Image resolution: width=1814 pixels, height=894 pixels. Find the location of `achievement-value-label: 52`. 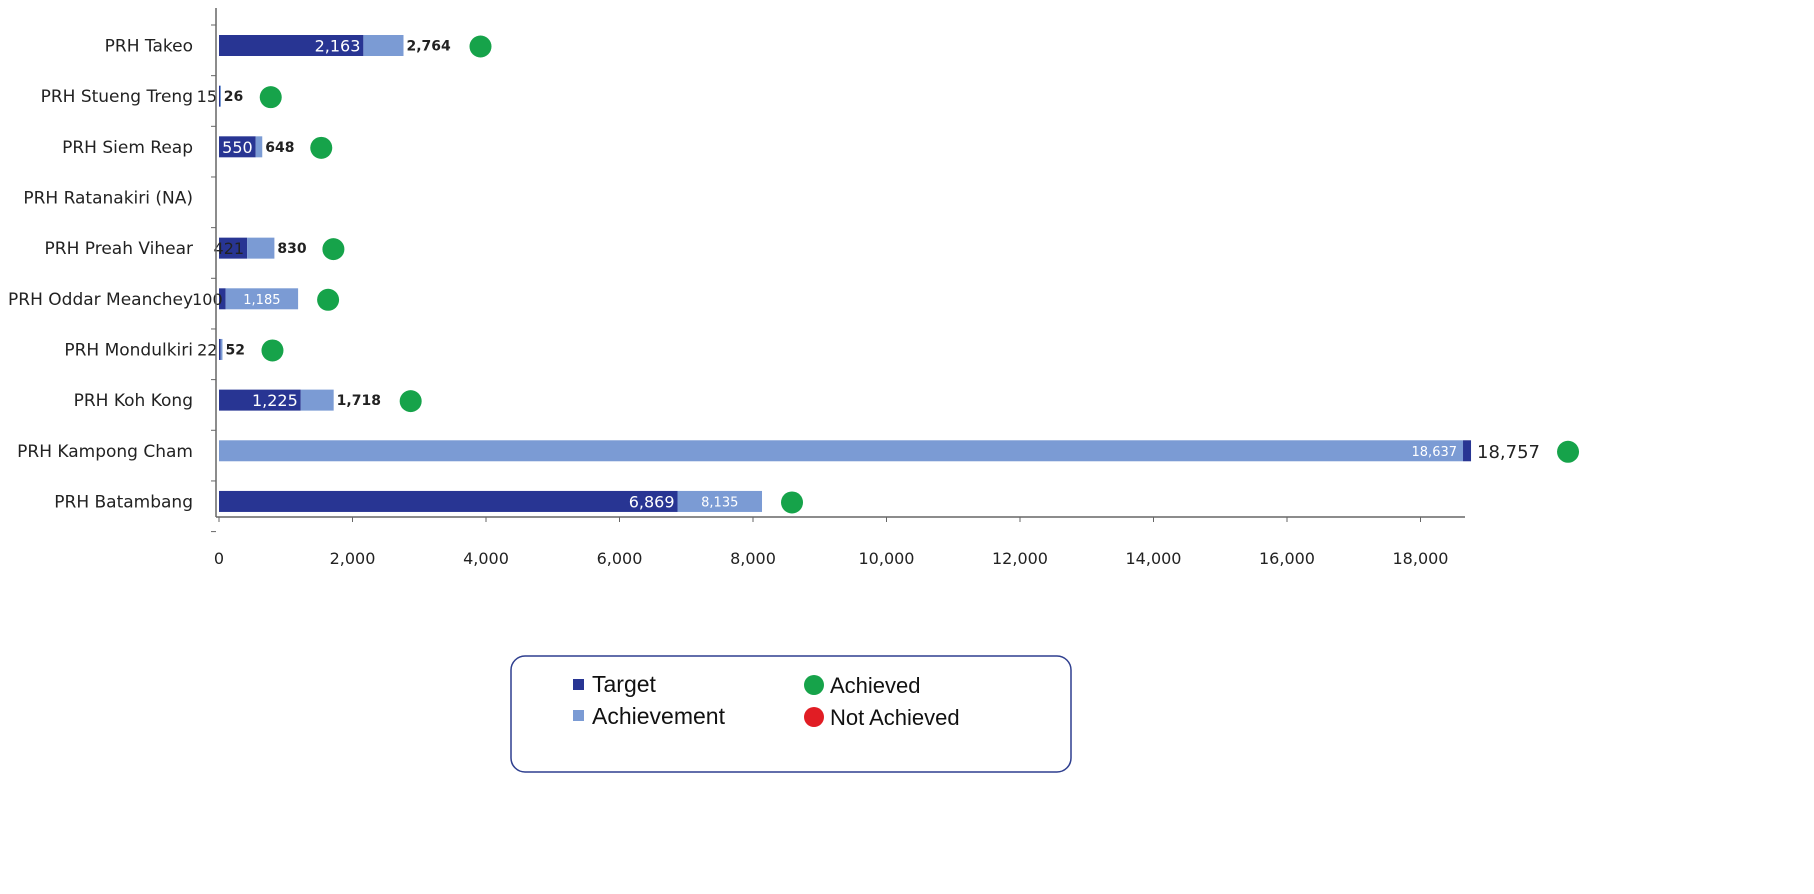

achievement-value-label: 52 is located at coordinates (234, 350).